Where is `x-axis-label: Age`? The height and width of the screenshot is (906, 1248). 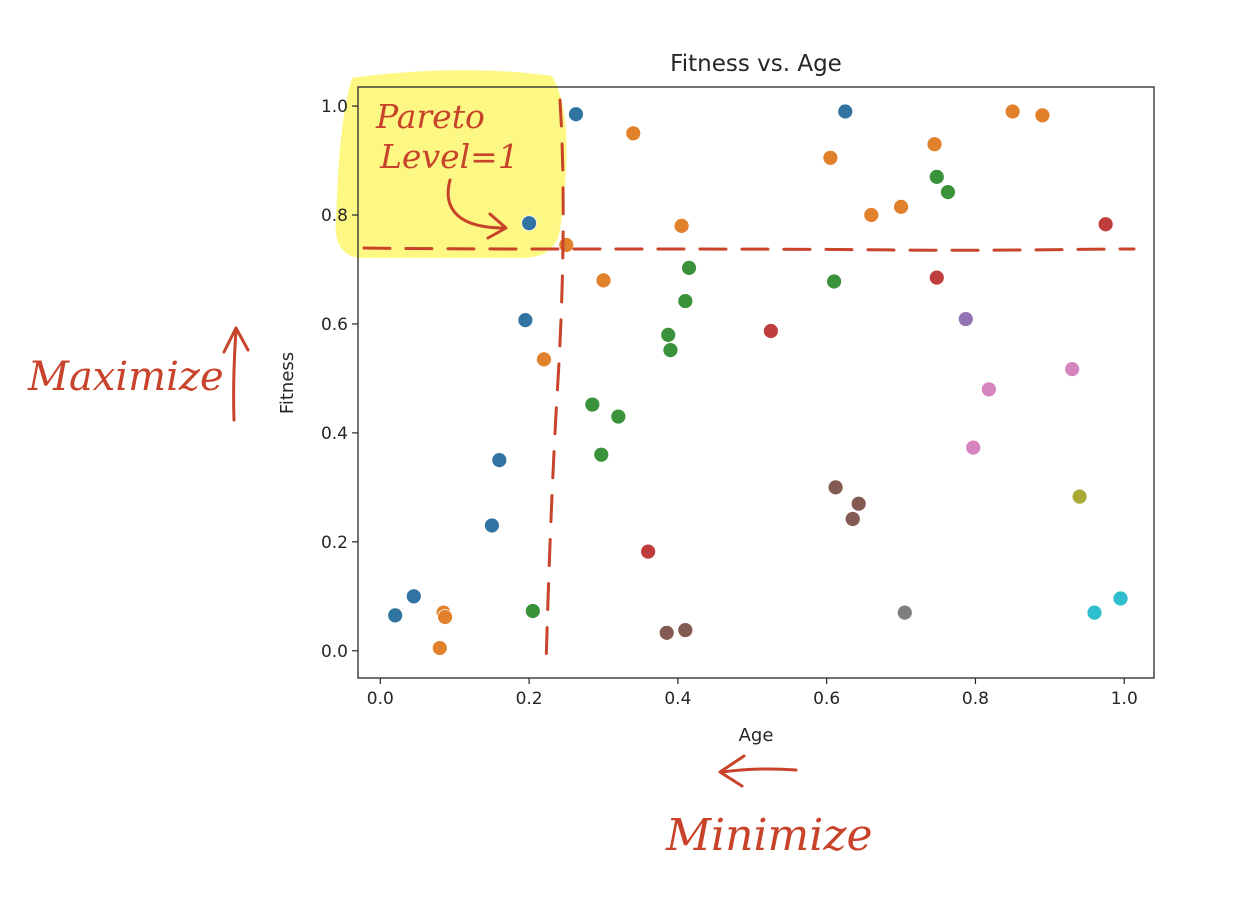
x-axis-label: Age is located at coordinates (756, 735).